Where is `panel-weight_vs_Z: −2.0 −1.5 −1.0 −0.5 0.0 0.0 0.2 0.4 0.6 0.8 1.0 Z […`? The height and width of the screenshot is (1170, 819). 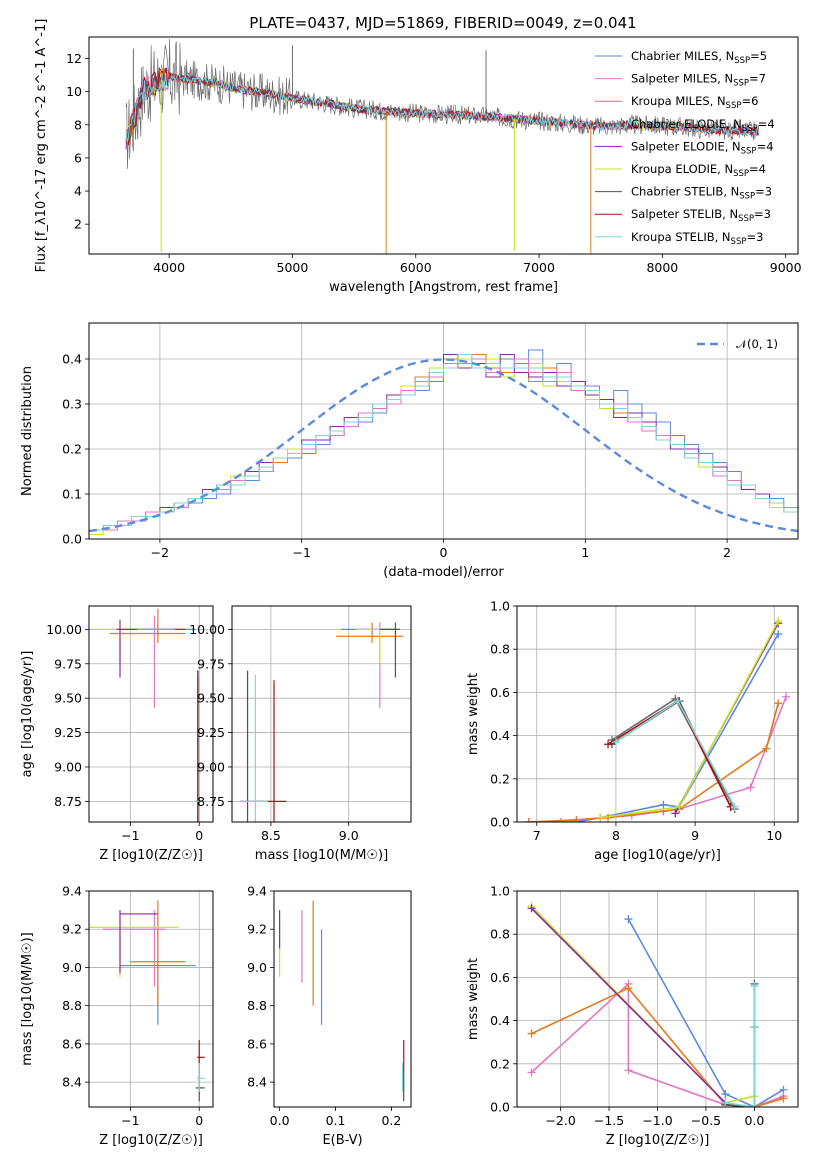 panel-weight_vs_Z: −2.0 −1.5 −1.0 −0.5 0.0 0.0 0.2 0.4 0.6 0.8 1.0 Z [… is located at coordinates (632, 1016).